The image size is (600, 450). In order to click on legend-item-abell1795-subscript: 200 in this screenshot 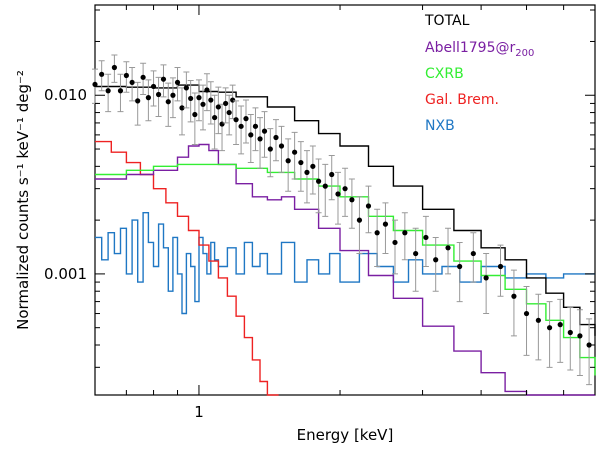, I will do `click(524, 53)`.